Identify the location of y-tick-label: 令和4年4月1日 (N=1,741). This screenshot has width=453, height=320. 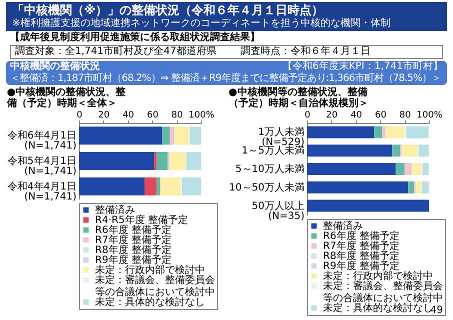
(42, 191).